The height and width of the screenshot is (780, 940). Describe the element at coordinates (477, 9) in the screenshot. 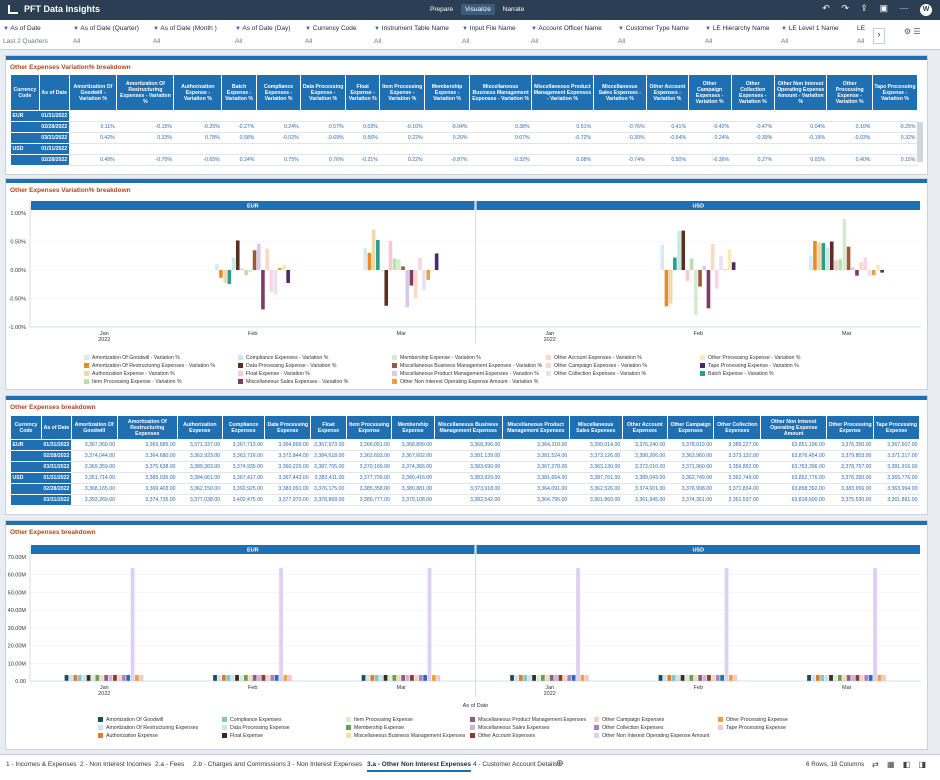

I see `mode-visualize: Visualize` at that location.